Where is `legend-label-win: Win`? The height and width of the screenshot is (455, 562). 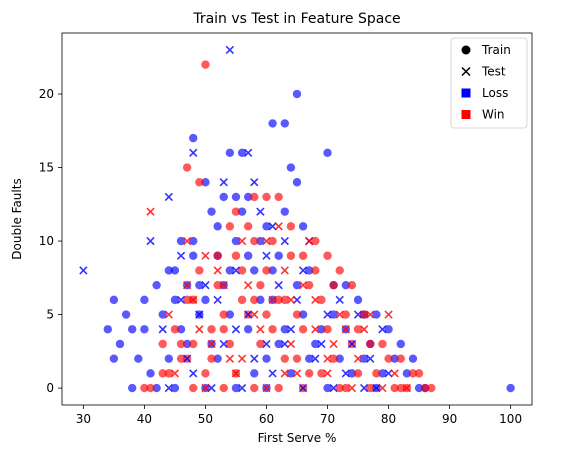 legend-label-win: Win is located at coordinates (493, 115).